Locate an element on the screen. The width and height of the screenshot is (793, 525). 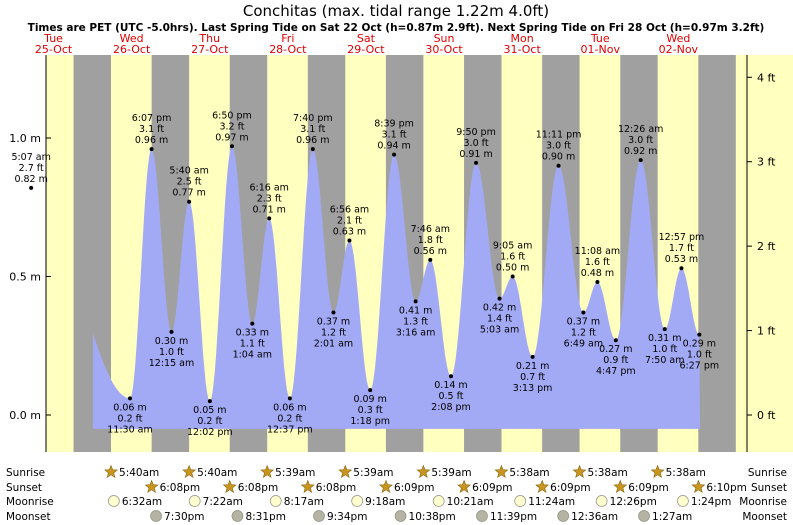
day-date: 31-Oct is located at coordinates (523, 49).